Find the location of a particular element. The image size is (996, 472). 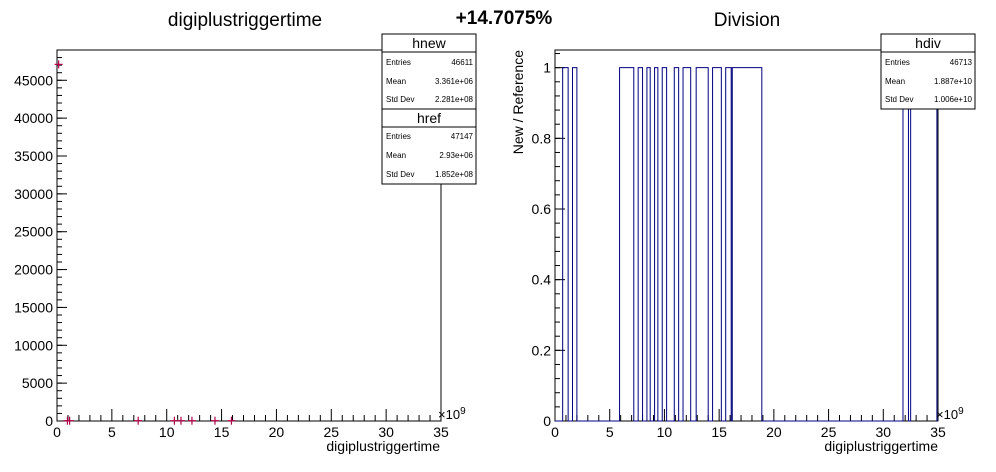

stats-hdiv-entries-value: 46713 is located at coordinates (961, 62).